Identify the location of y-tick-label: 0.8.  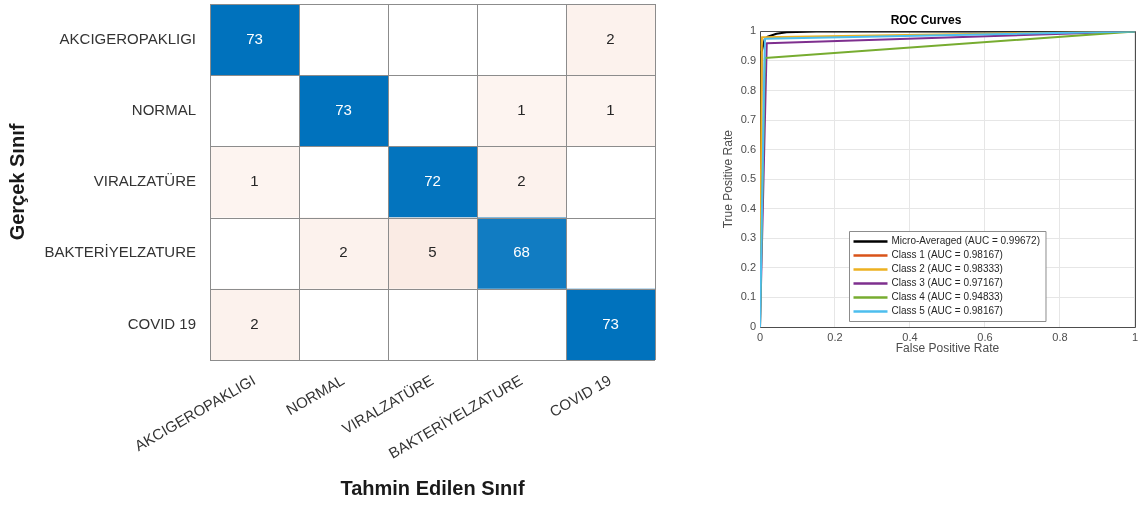
(748, 89).